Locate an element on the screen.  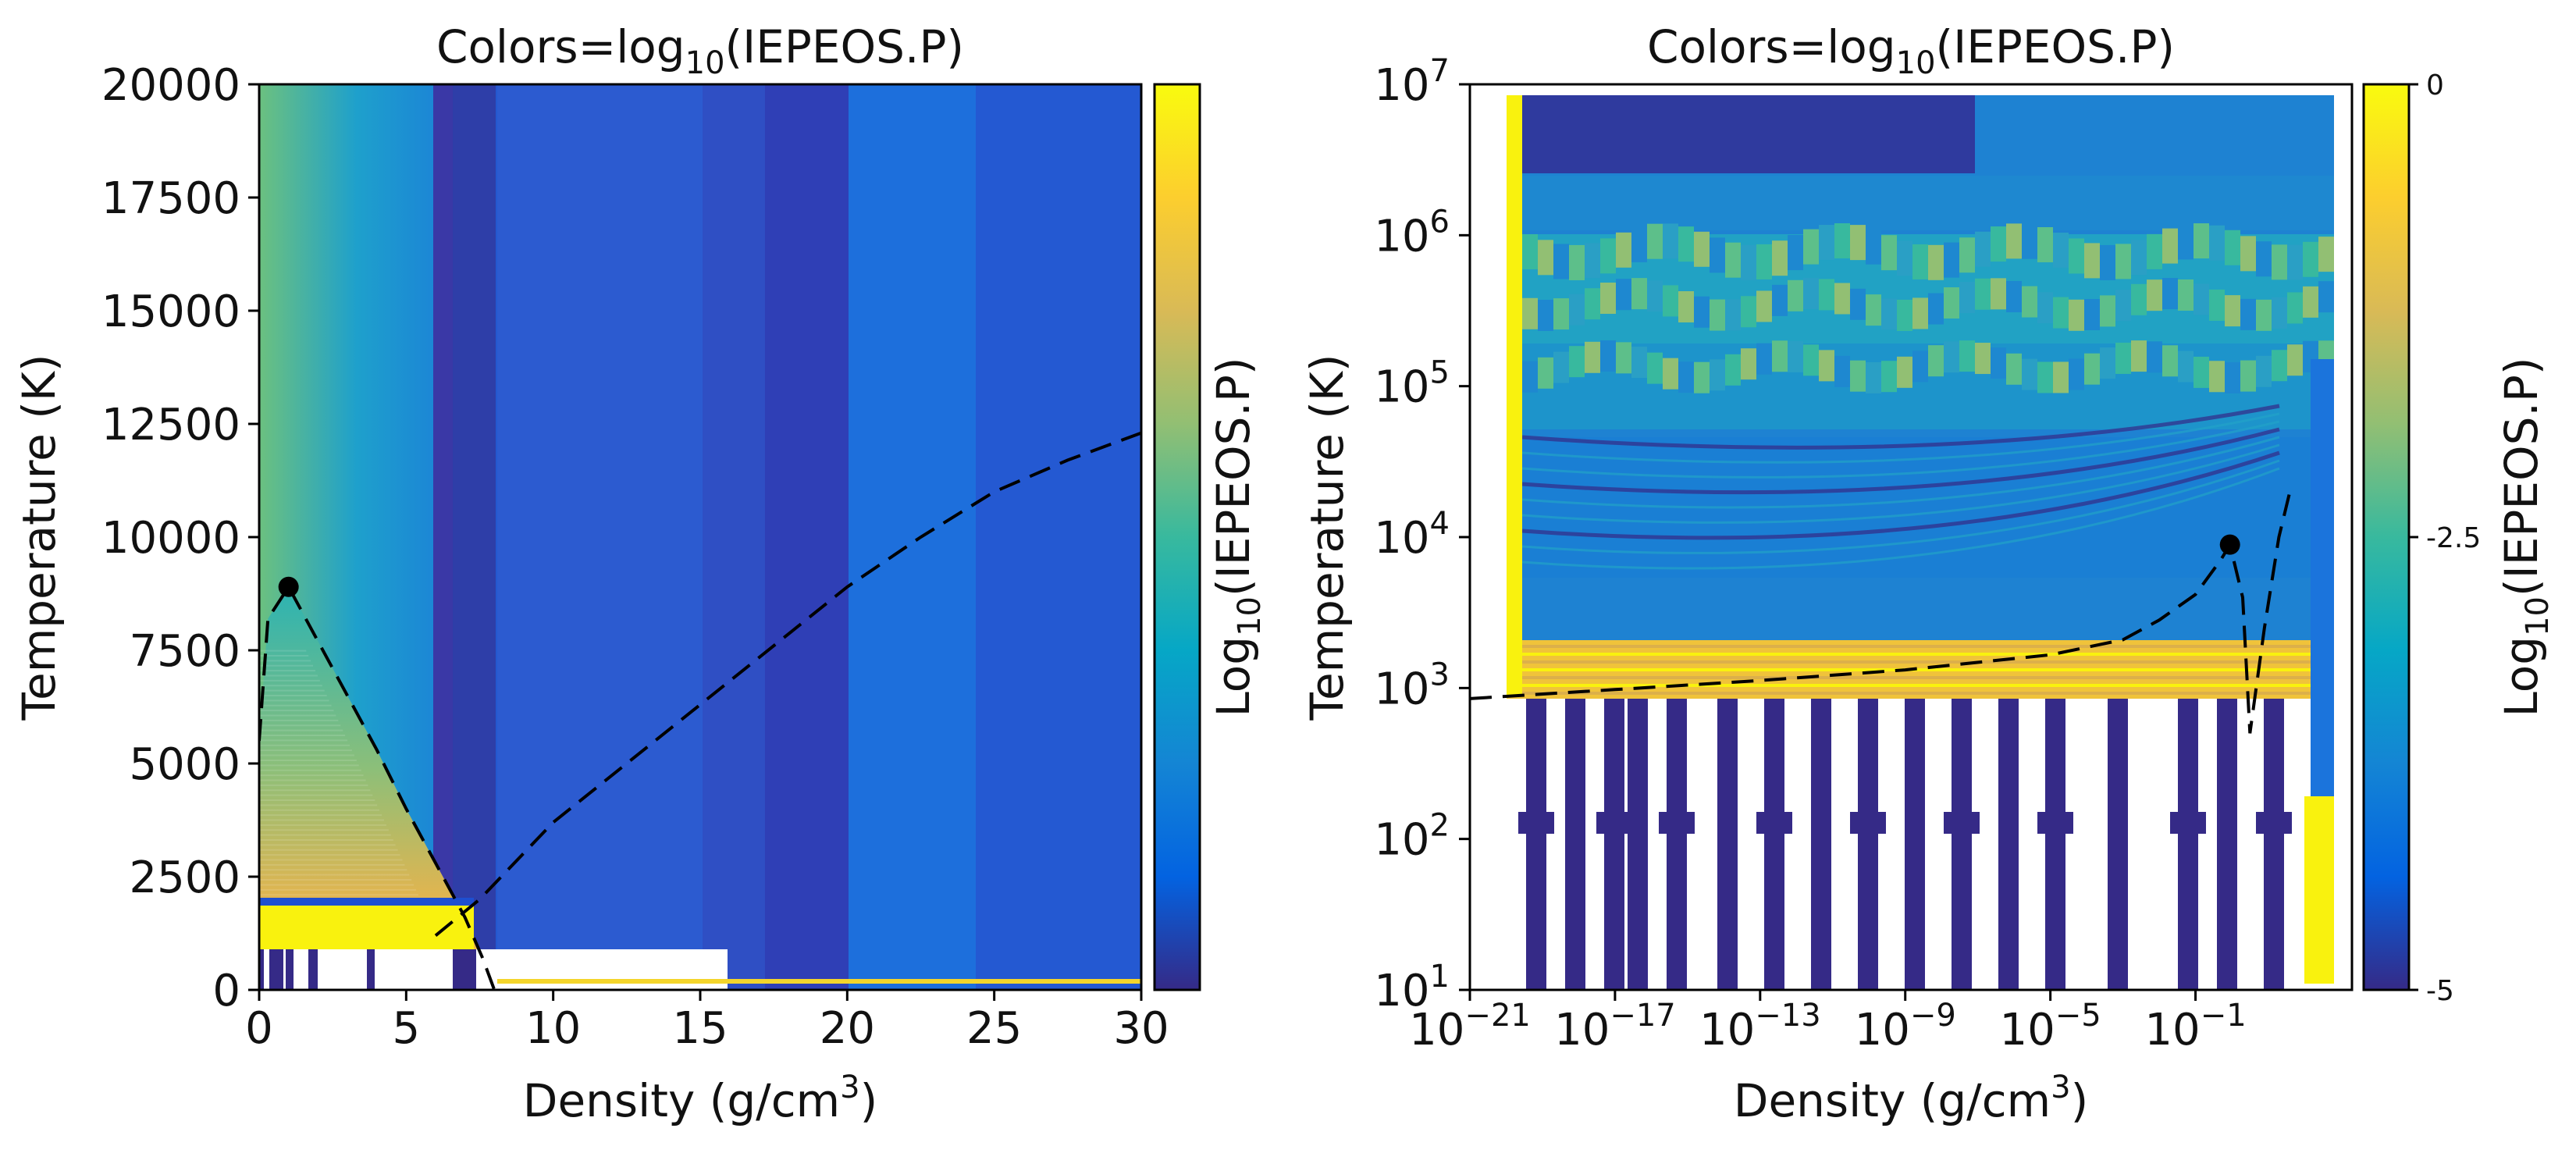
right-colorbar is located at coordinates (2386, 537).